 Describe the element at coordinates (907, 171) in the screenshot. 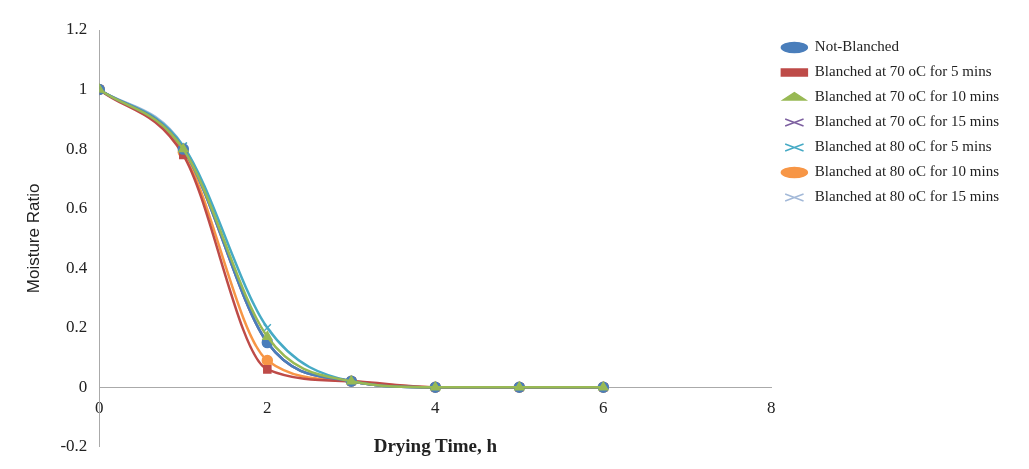

I see `legend-label: Blanched at 80 oC for 10 mins` at that location.